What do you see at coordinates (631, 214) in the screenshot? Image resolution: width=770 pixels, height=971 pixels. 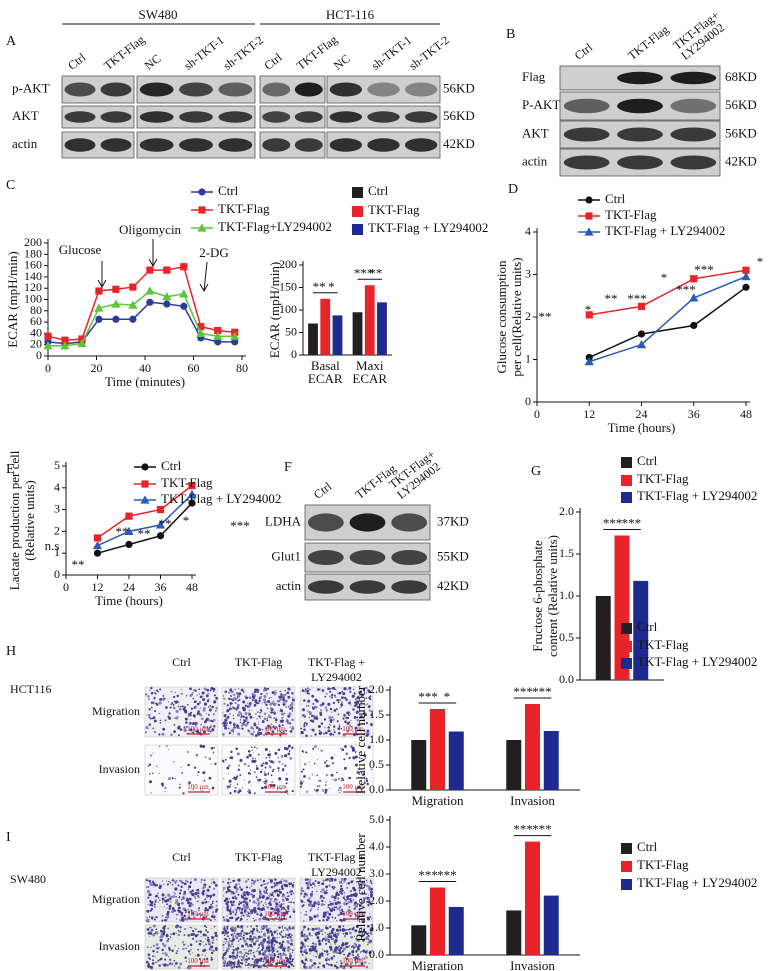 I see `legend-label: TKT-Flag` at bounding box center [631, 214].